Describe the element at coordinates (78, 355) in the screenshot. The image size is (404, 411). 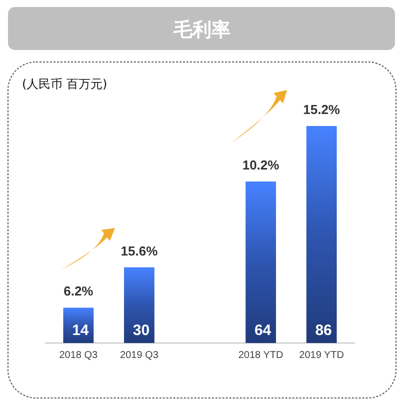
I see `x-tick-label: 2018 Q3` at that location.